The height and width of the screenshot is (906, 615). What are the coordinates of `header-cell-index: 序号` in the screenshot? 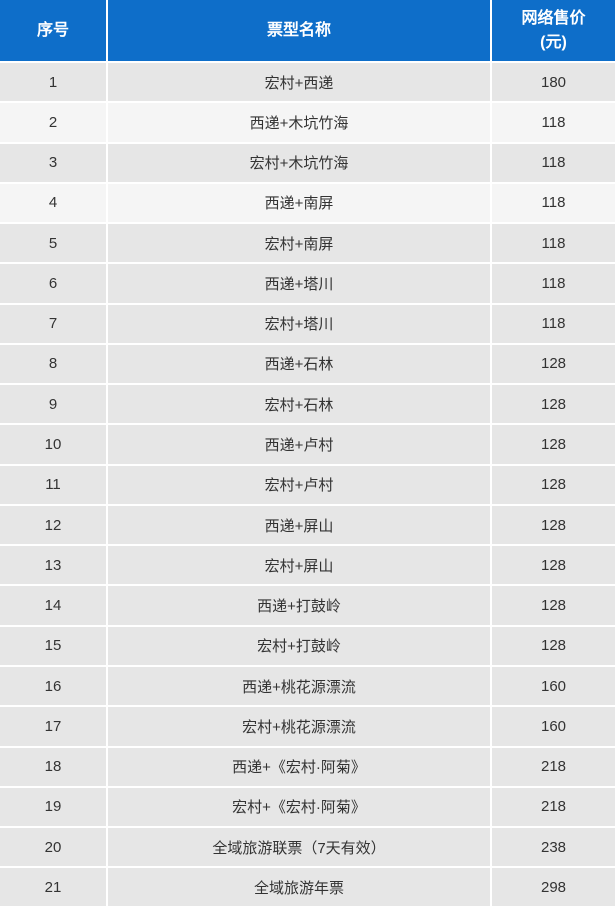 It's located at (54, 31).